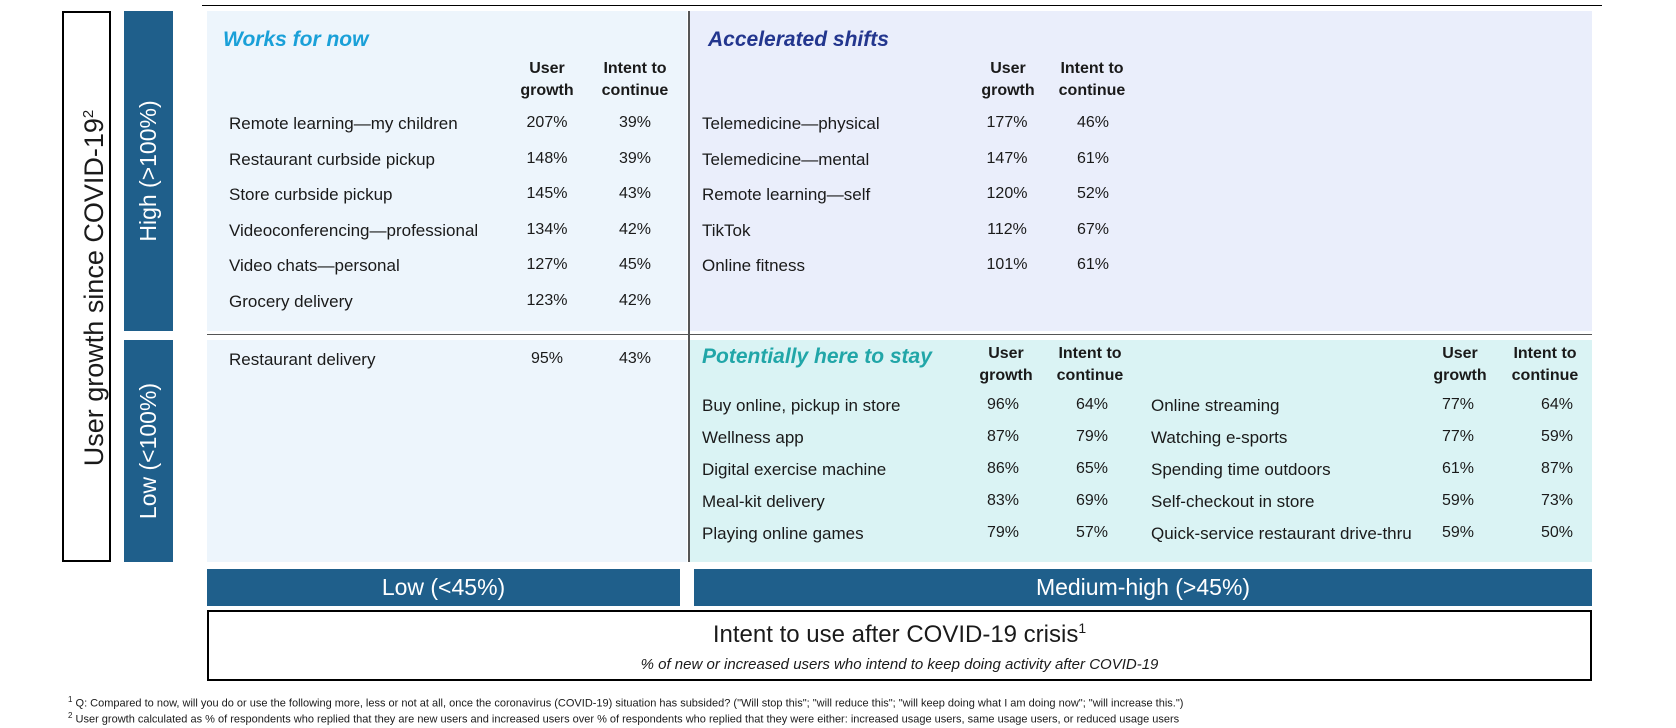 The height and width of the screenshot is (728, 1676). Describe the element at coordinates (296, 39) in the screenshot. I see `quadrant-title-works-for-now: Works for now` at that location.